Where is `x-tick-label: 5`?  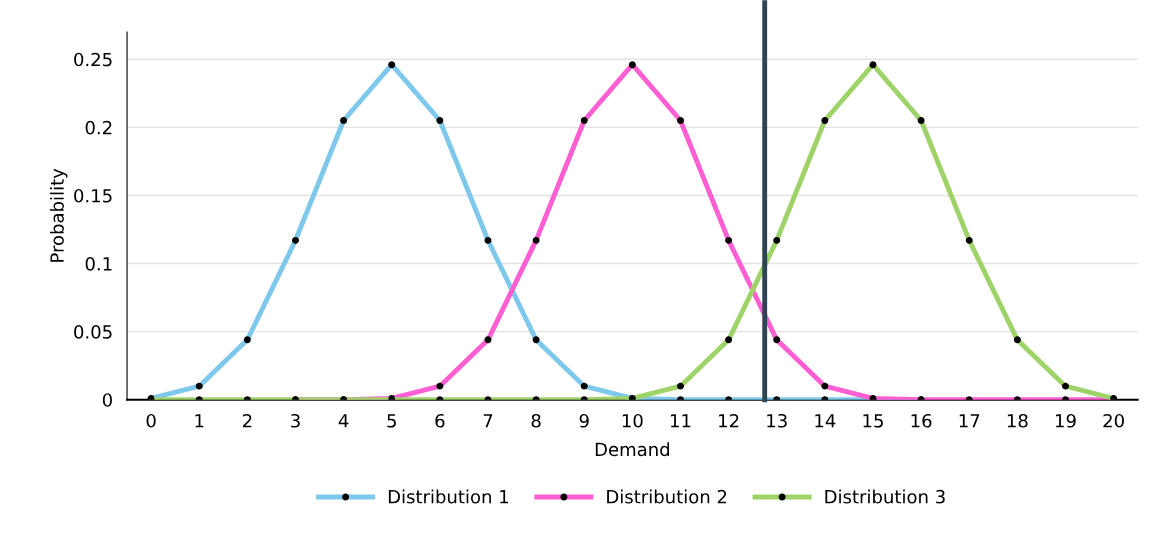
x-tick-label: 5 is located at coordinates (391, 421).